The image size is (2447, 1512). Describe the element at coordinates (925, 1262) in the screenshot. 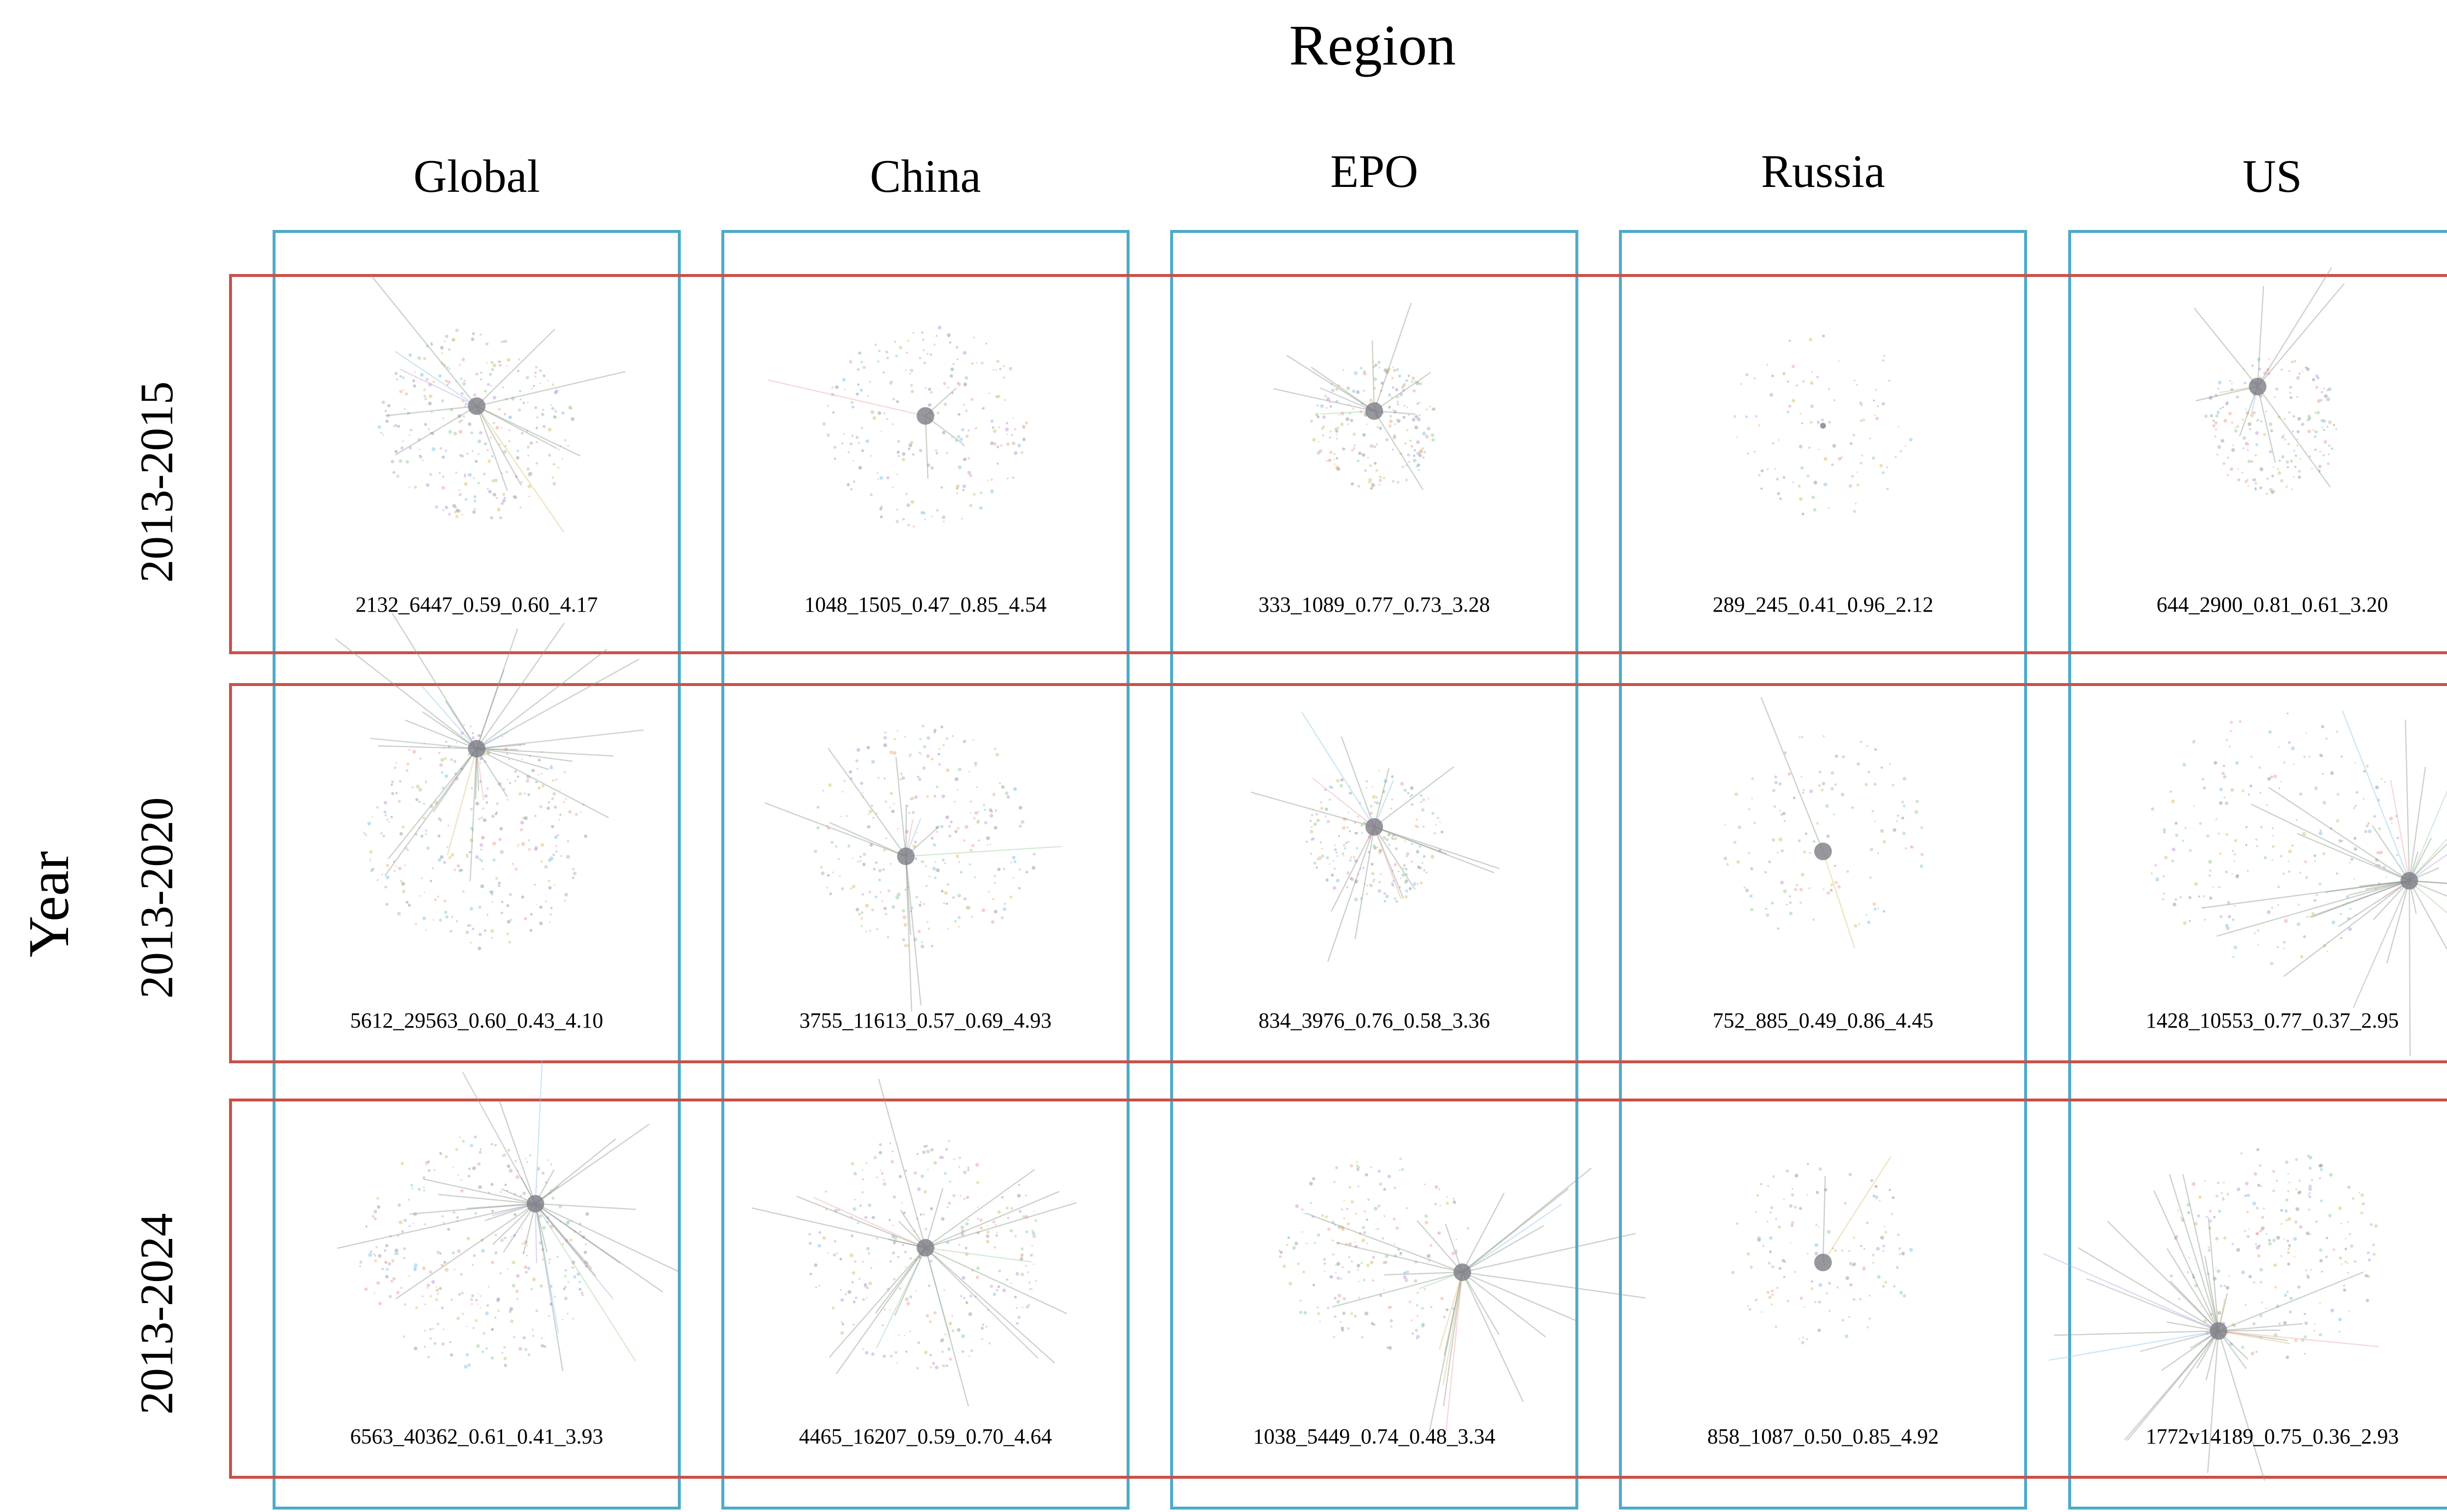

I see `network-graph-2024-china` at that location.